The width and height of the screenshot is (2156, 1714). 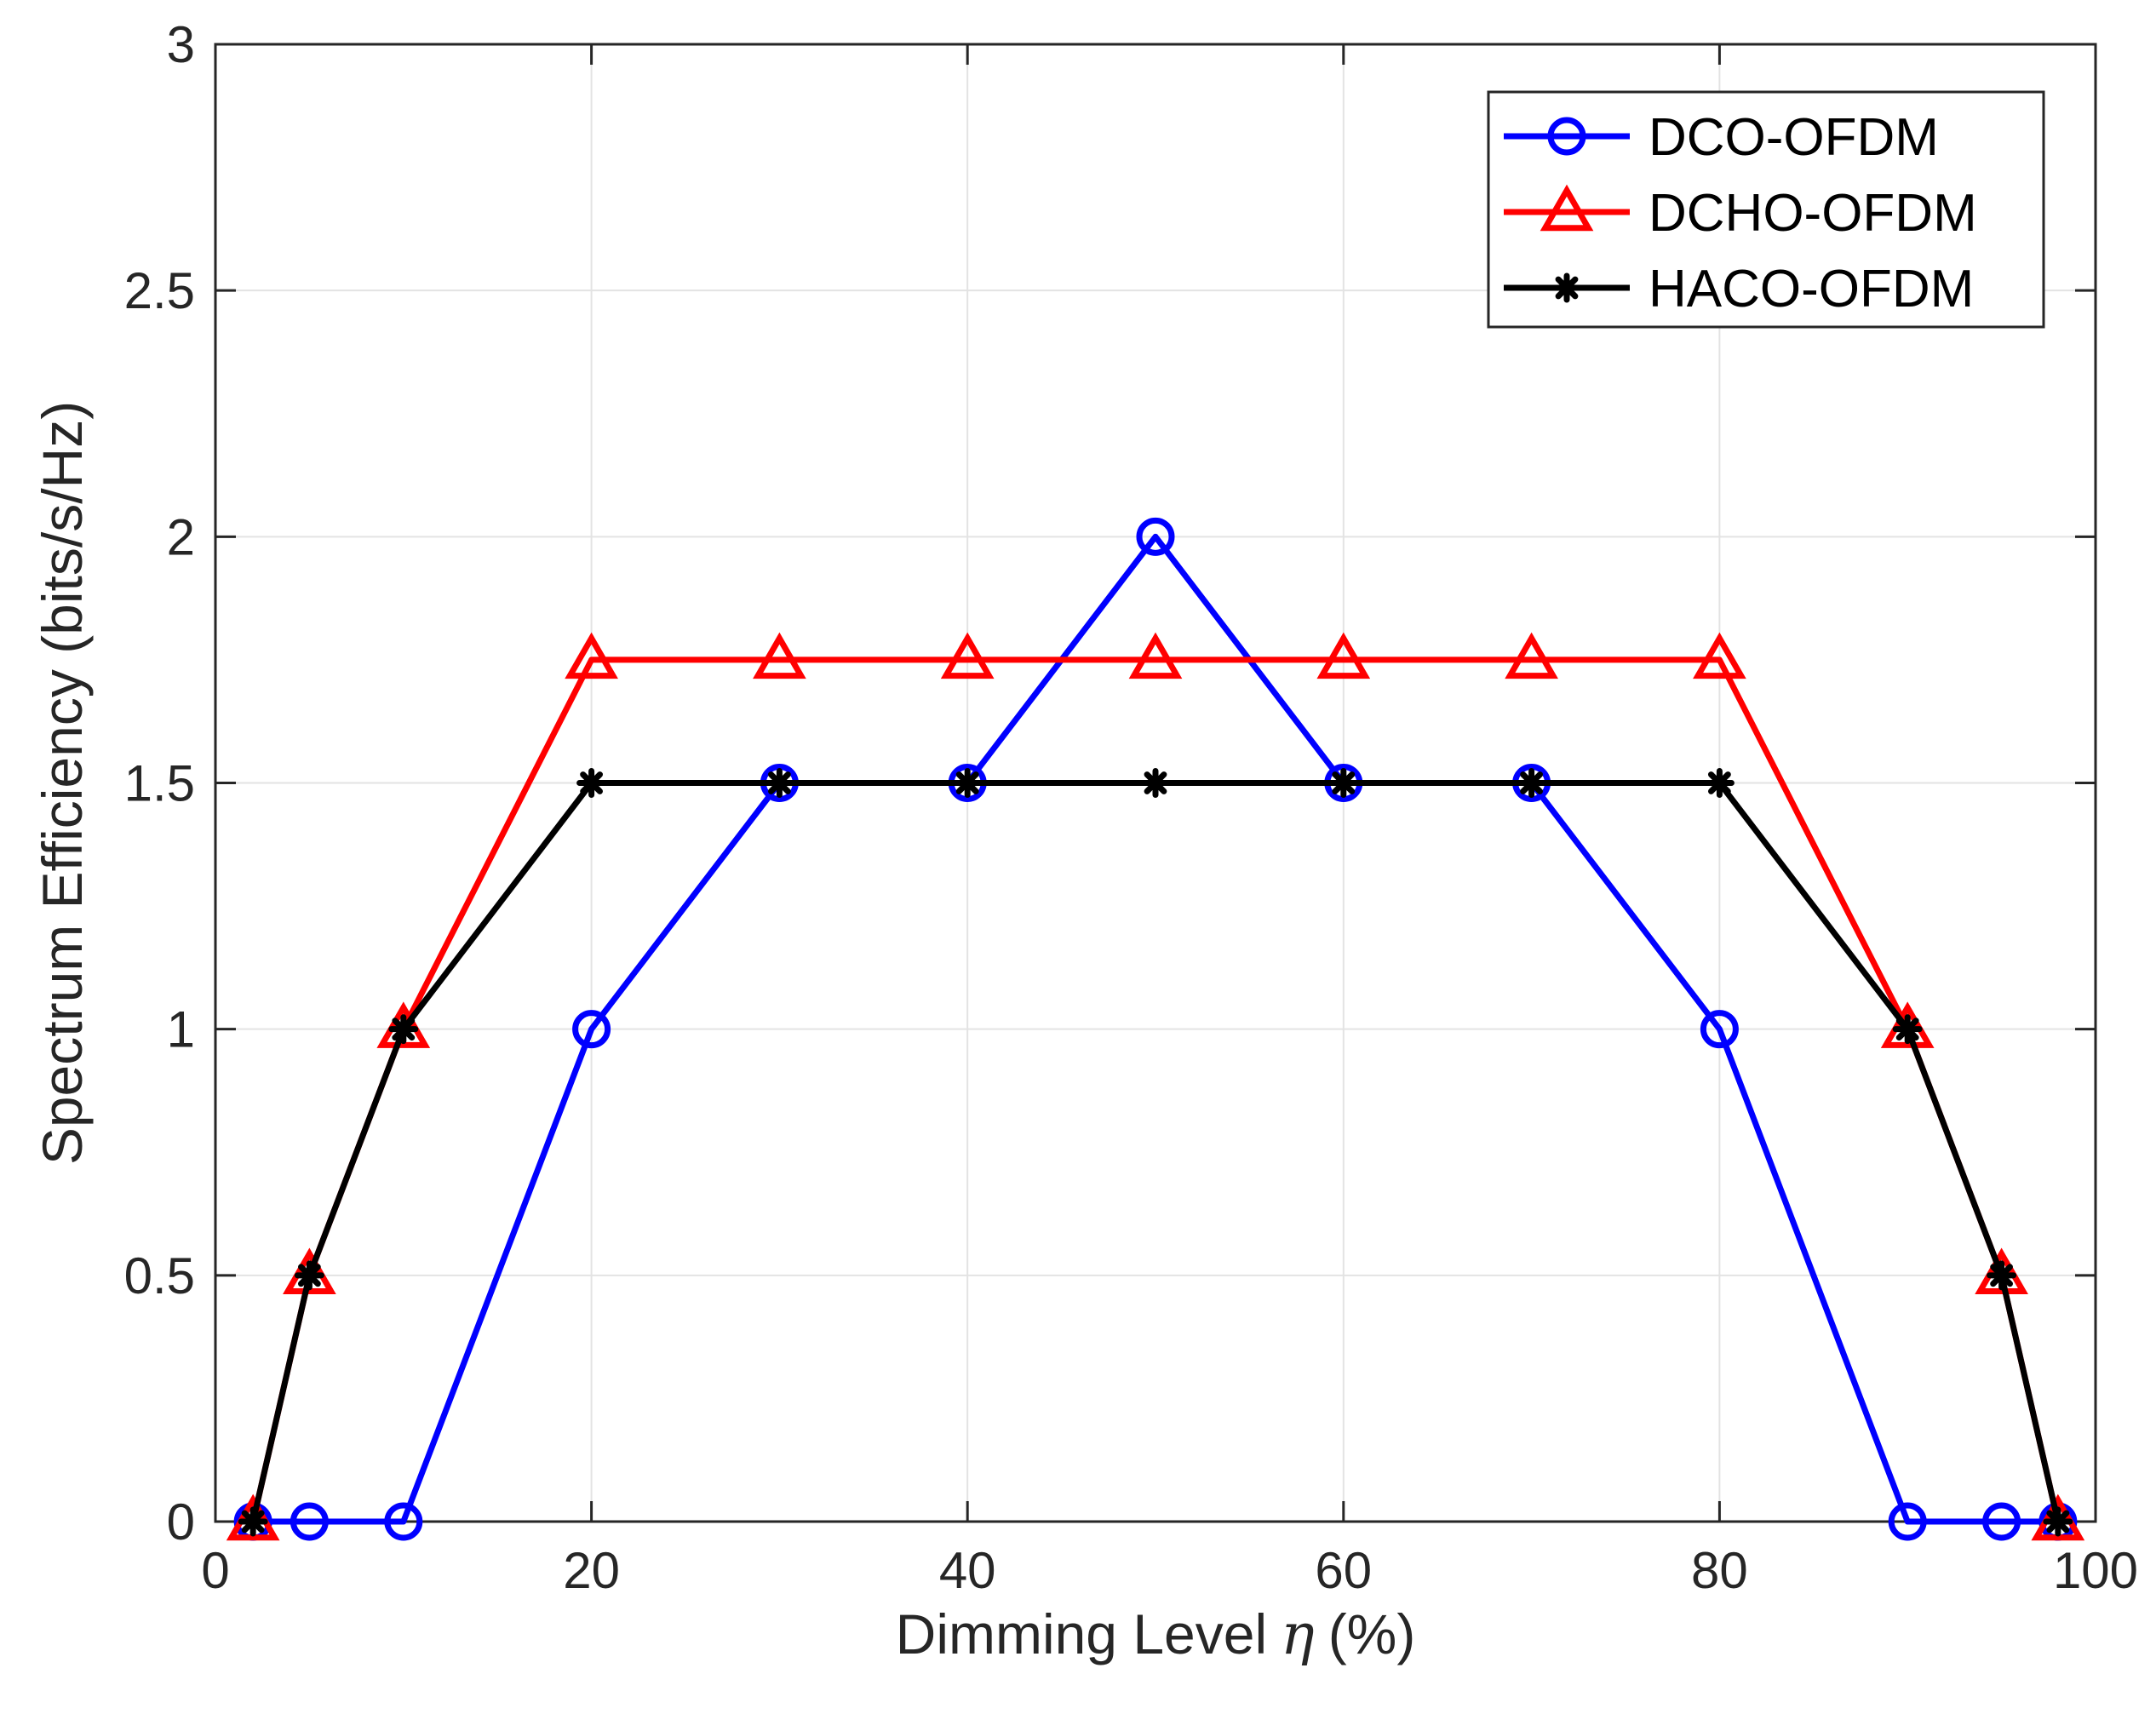 What do you see at coordinates (591, 1570) in the screenshot?
I see `x-tick-label: 20` at bounding box center [591, 1570].